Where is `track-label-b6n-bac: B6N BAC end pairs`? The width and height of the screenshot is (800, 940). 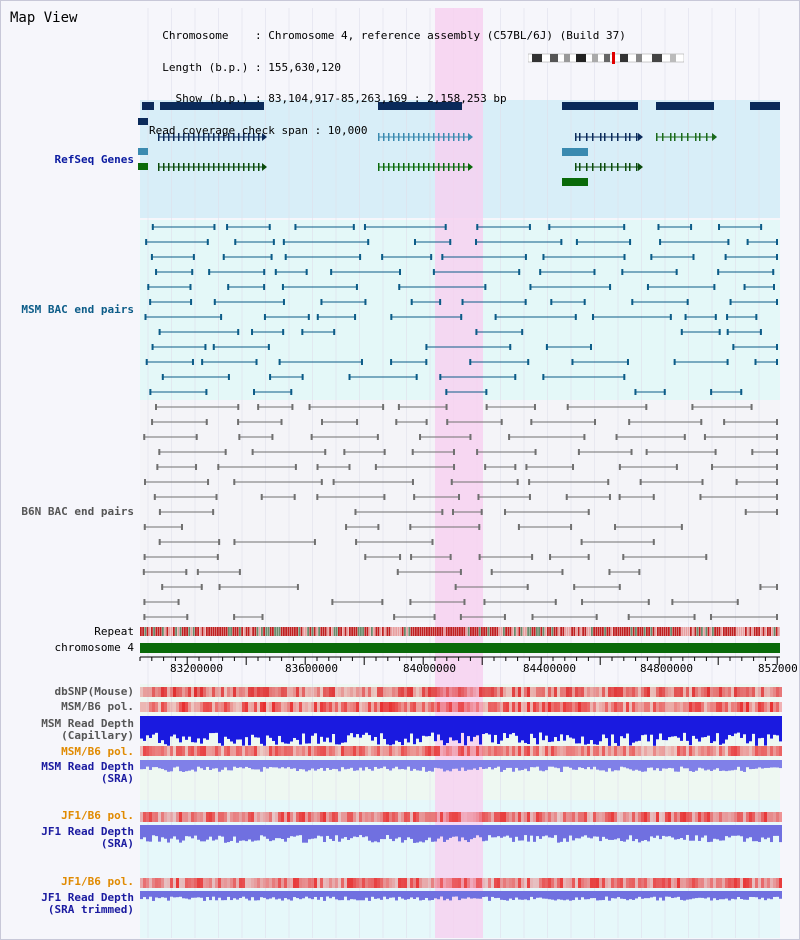
track-label-b6n-bac: B6N BAC end pairs is located at coordinates (77, 511).